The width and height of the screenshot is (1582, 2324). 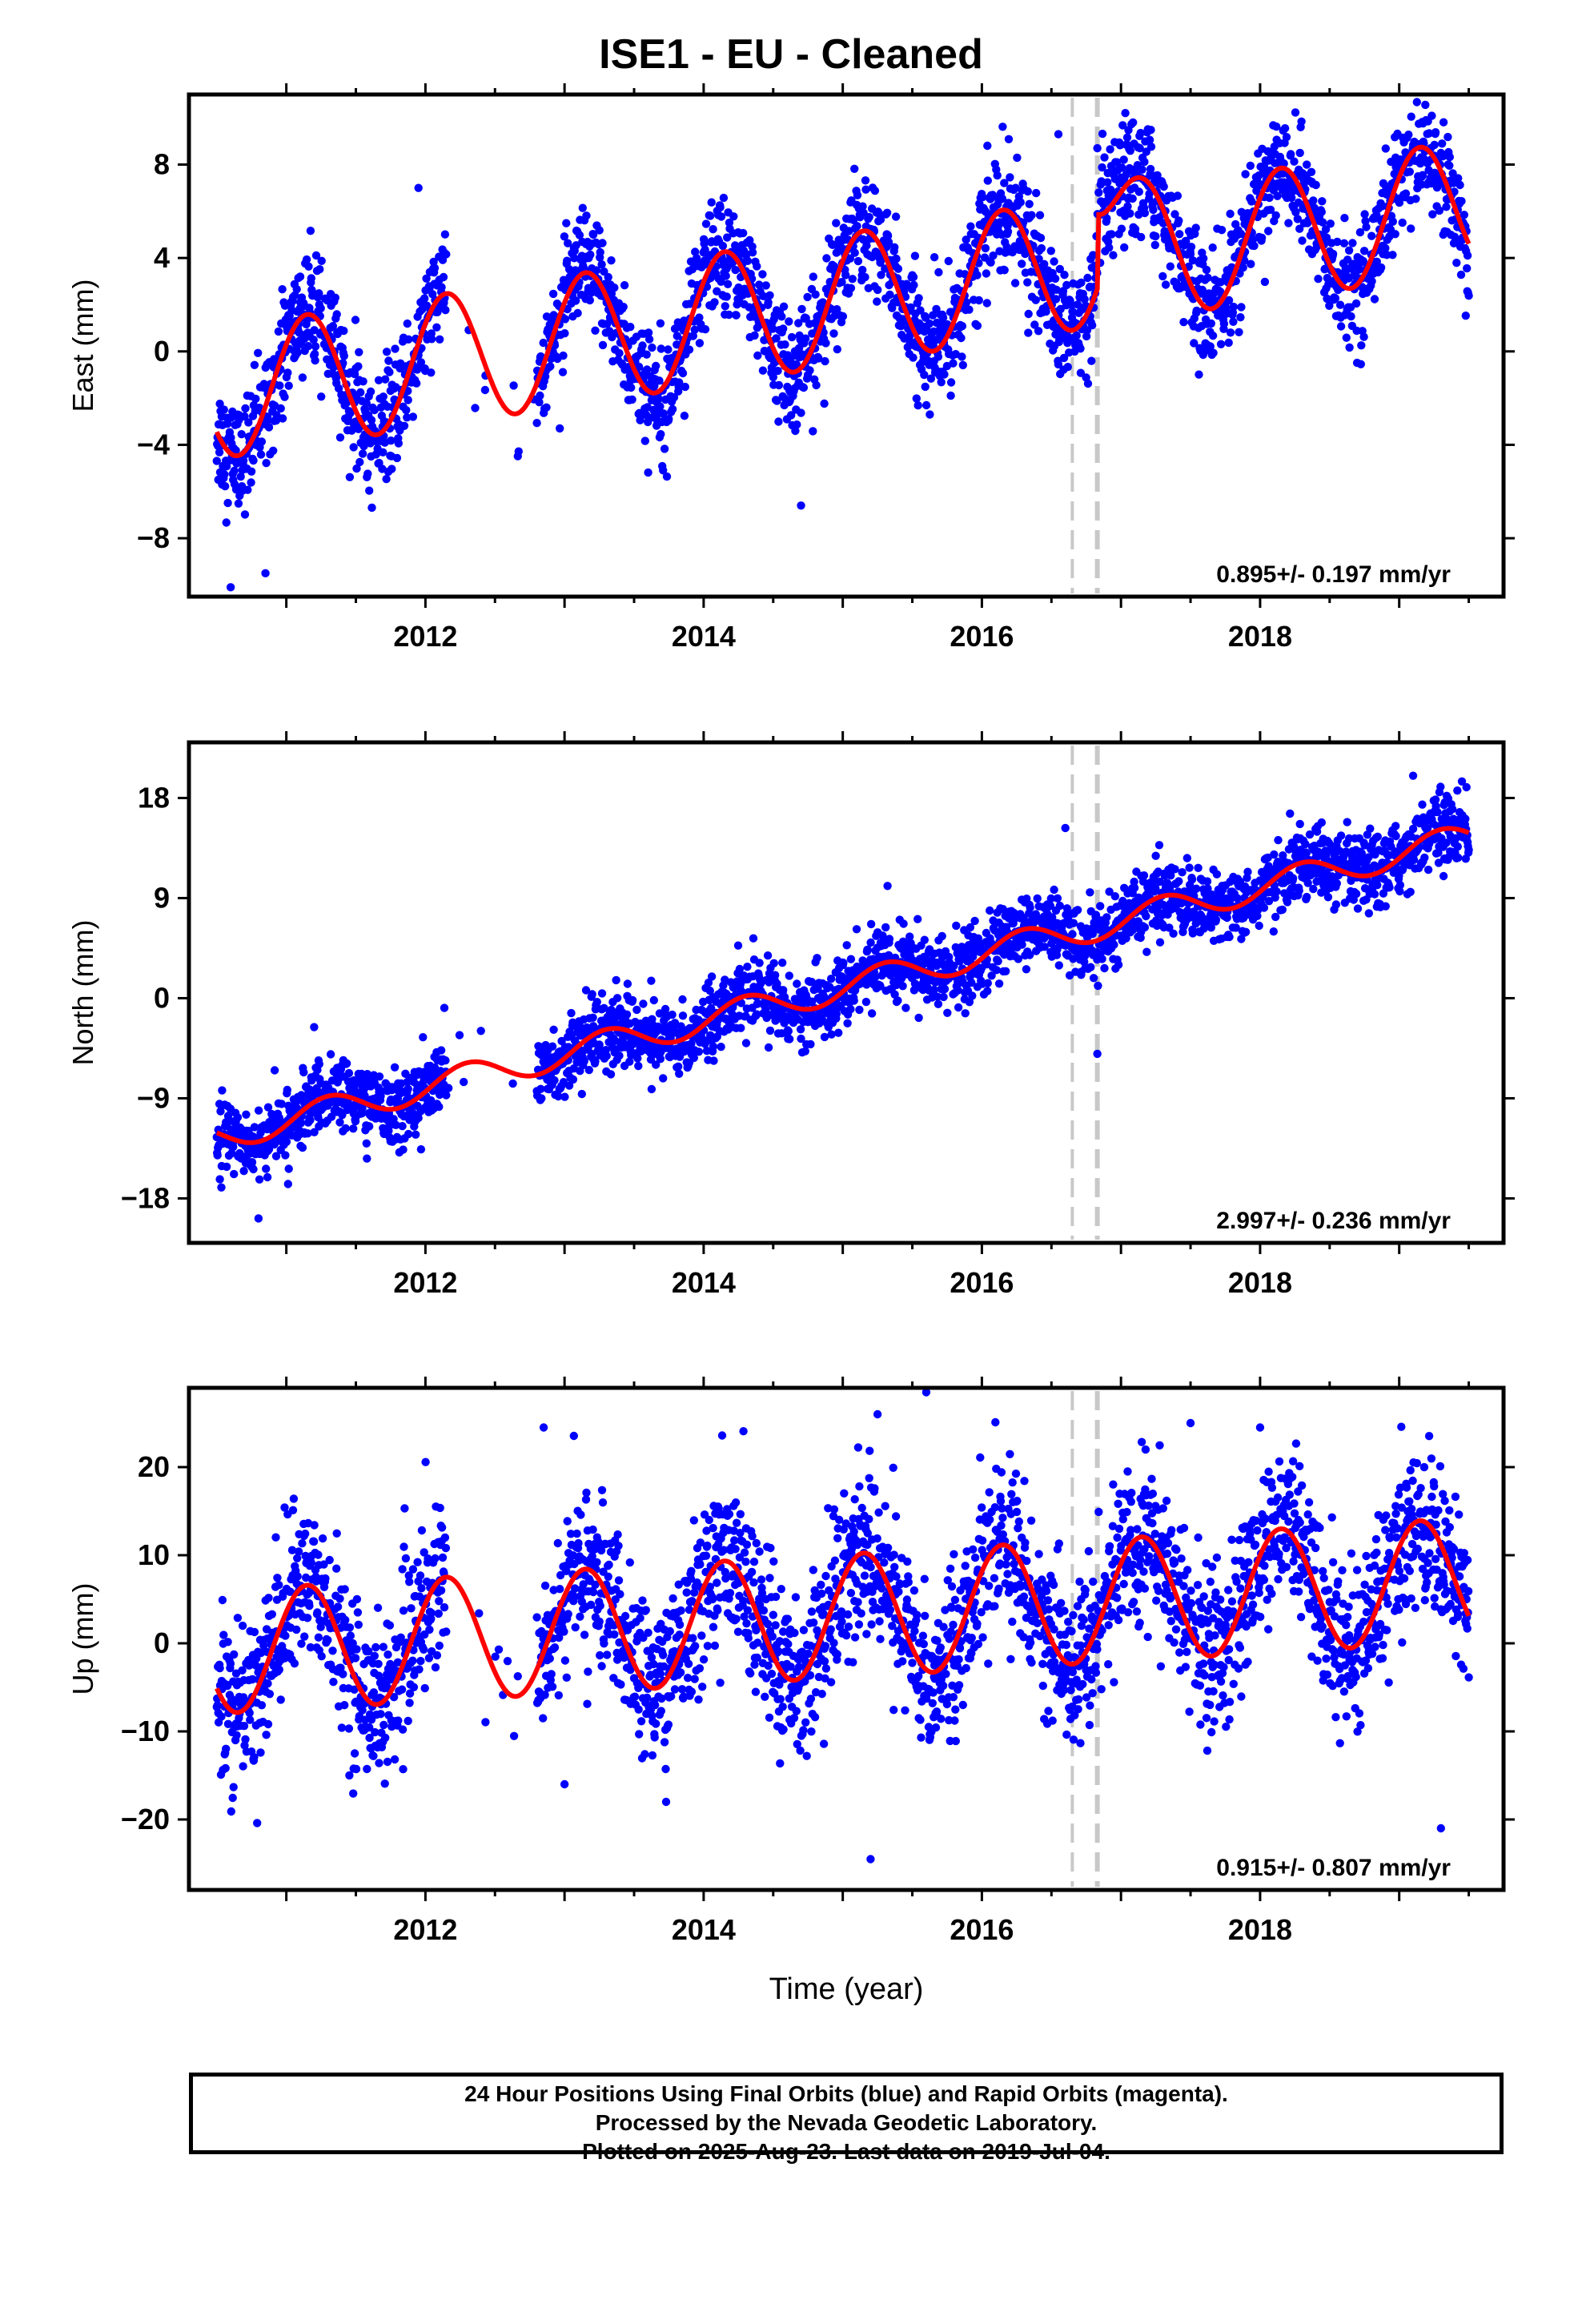 I want to click on y-axis-label: East (mm), so click(x=82, y=345).